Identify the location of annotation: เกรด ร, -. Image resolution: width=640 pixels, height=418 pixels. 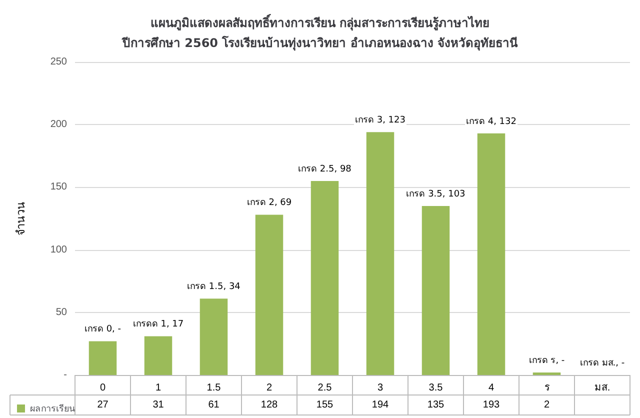
(546, 361).